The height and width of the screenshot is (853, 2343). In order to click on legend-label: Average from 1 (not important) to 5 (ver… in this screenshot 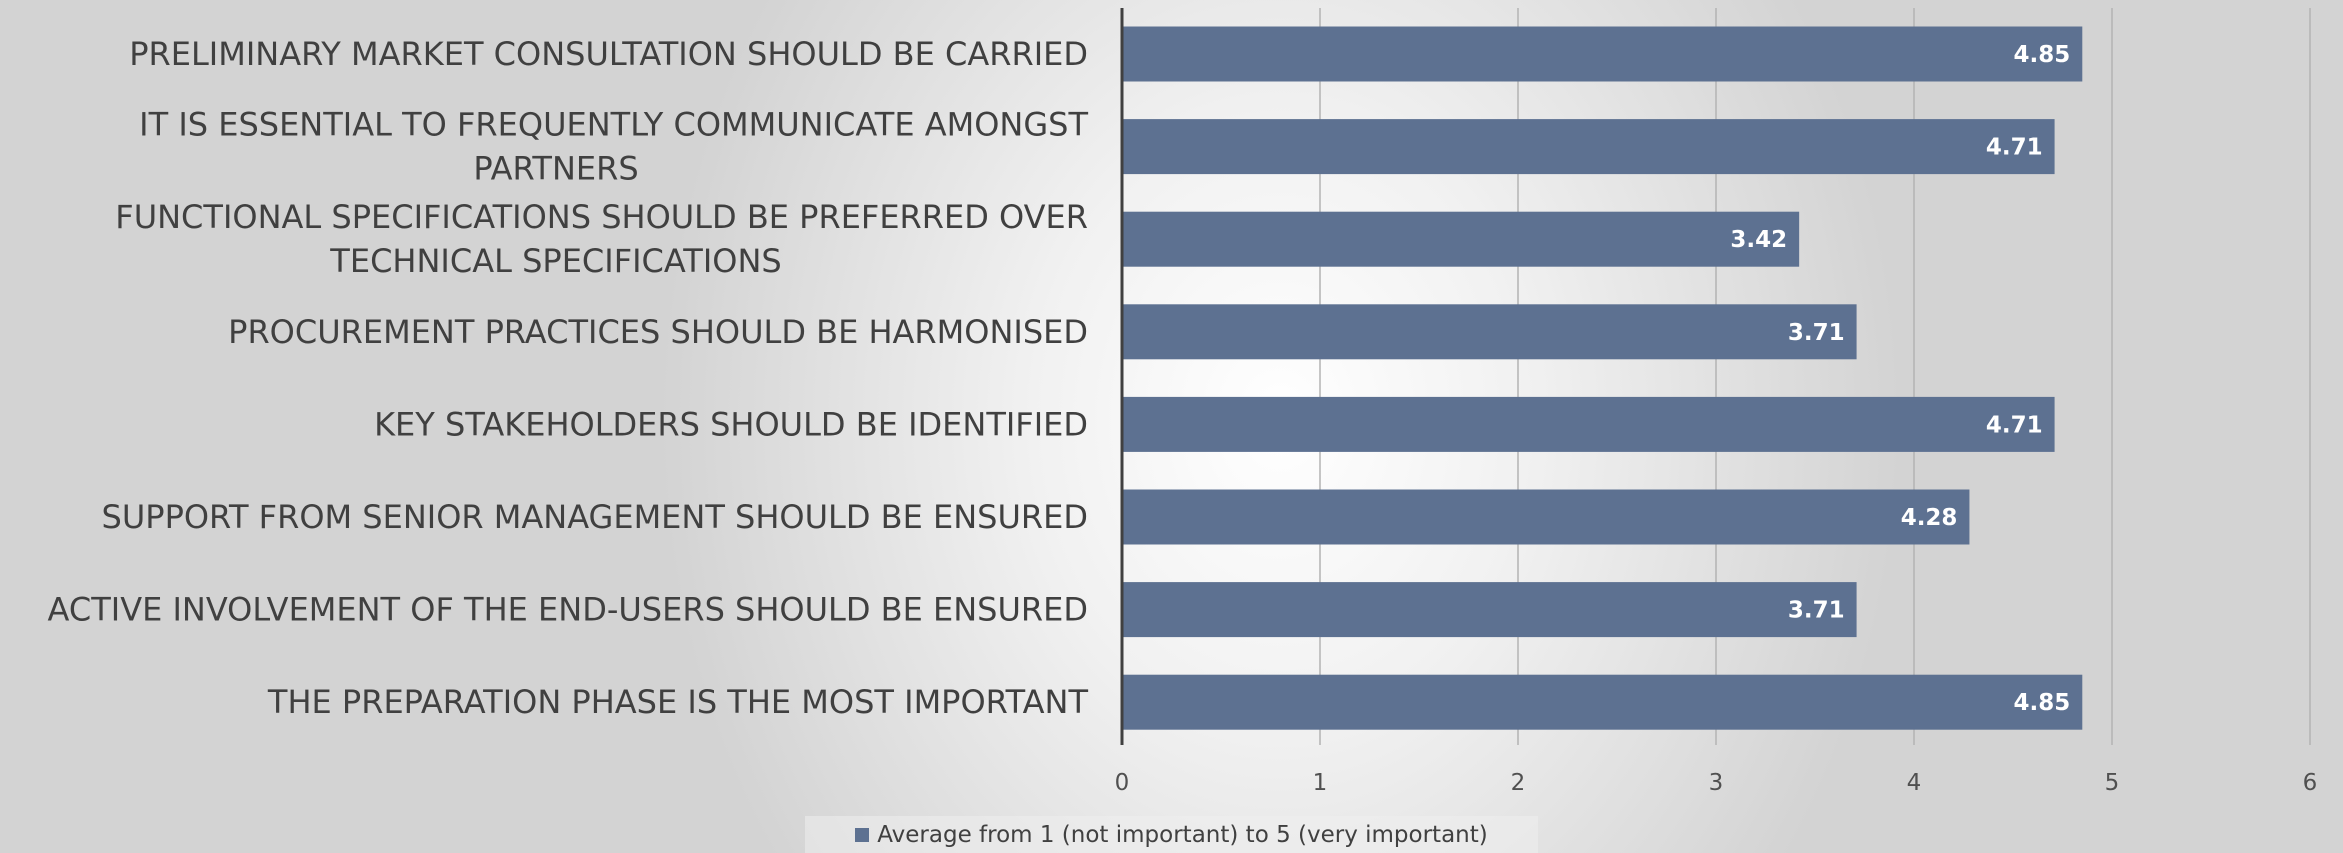, I will do `click(1182, 834)`.